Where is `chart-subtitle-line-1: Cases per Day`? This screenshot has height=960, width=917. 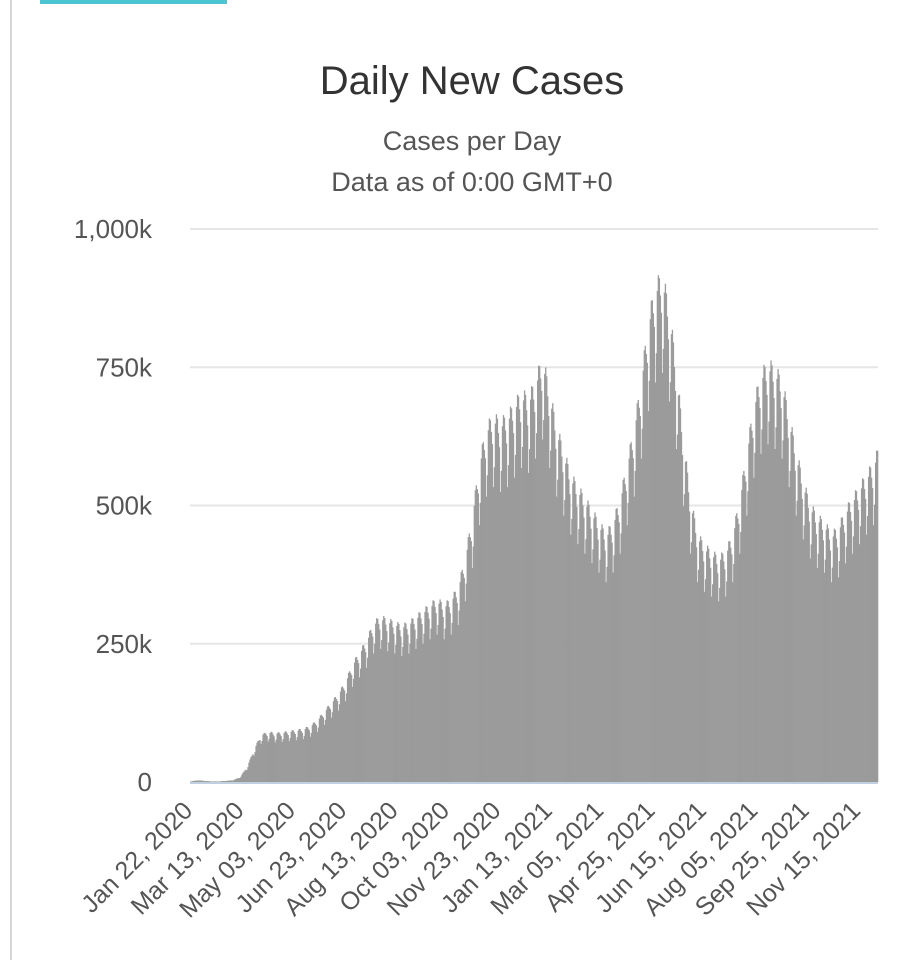 chart-subtitle-line-1: Cases per Day is located at coordinates (472, 141).